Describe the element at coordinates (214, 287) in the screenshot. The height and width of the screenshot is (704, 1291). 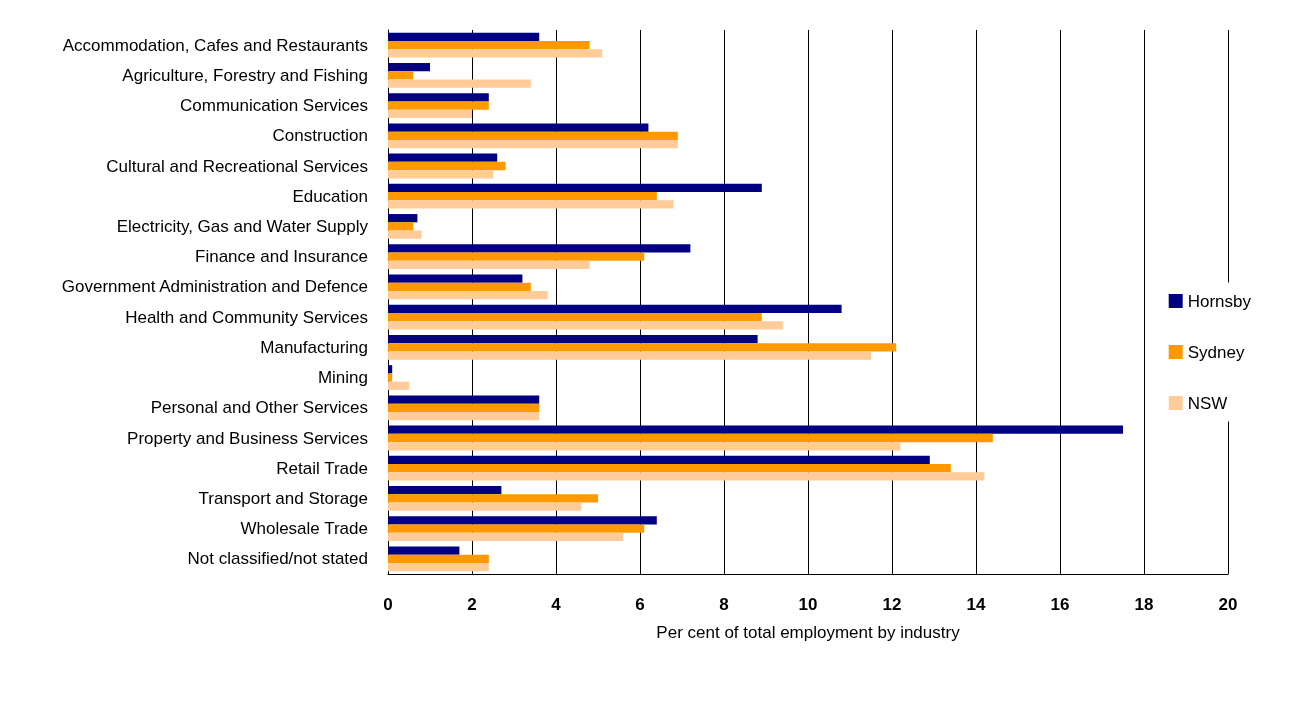
I see `y-tick-label: Government Administration and Defence` at that location.